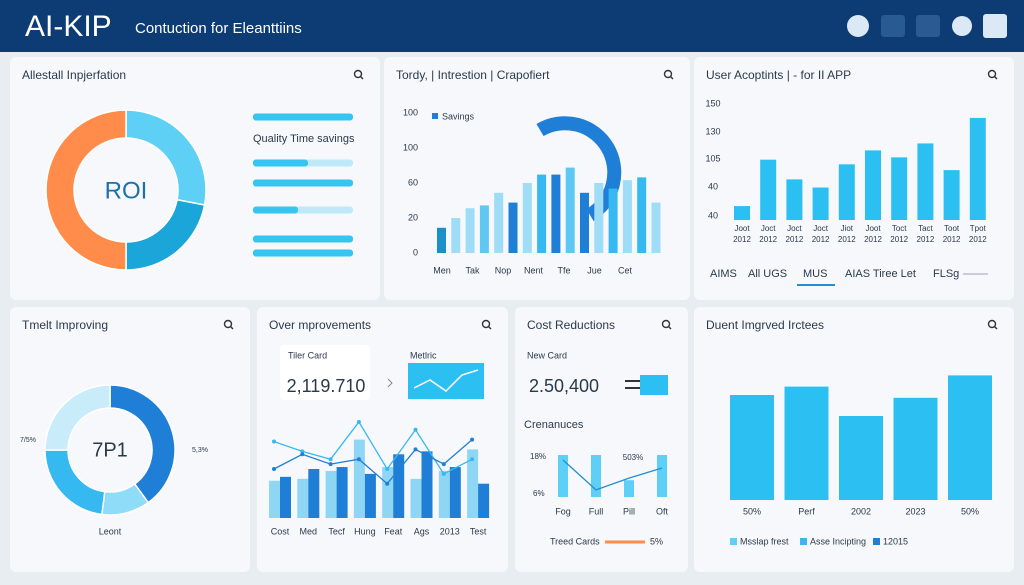  What do you see at coordinates (534, 270) in the screenshot?
I see `label: Nent` at bounding box center [534, 270].